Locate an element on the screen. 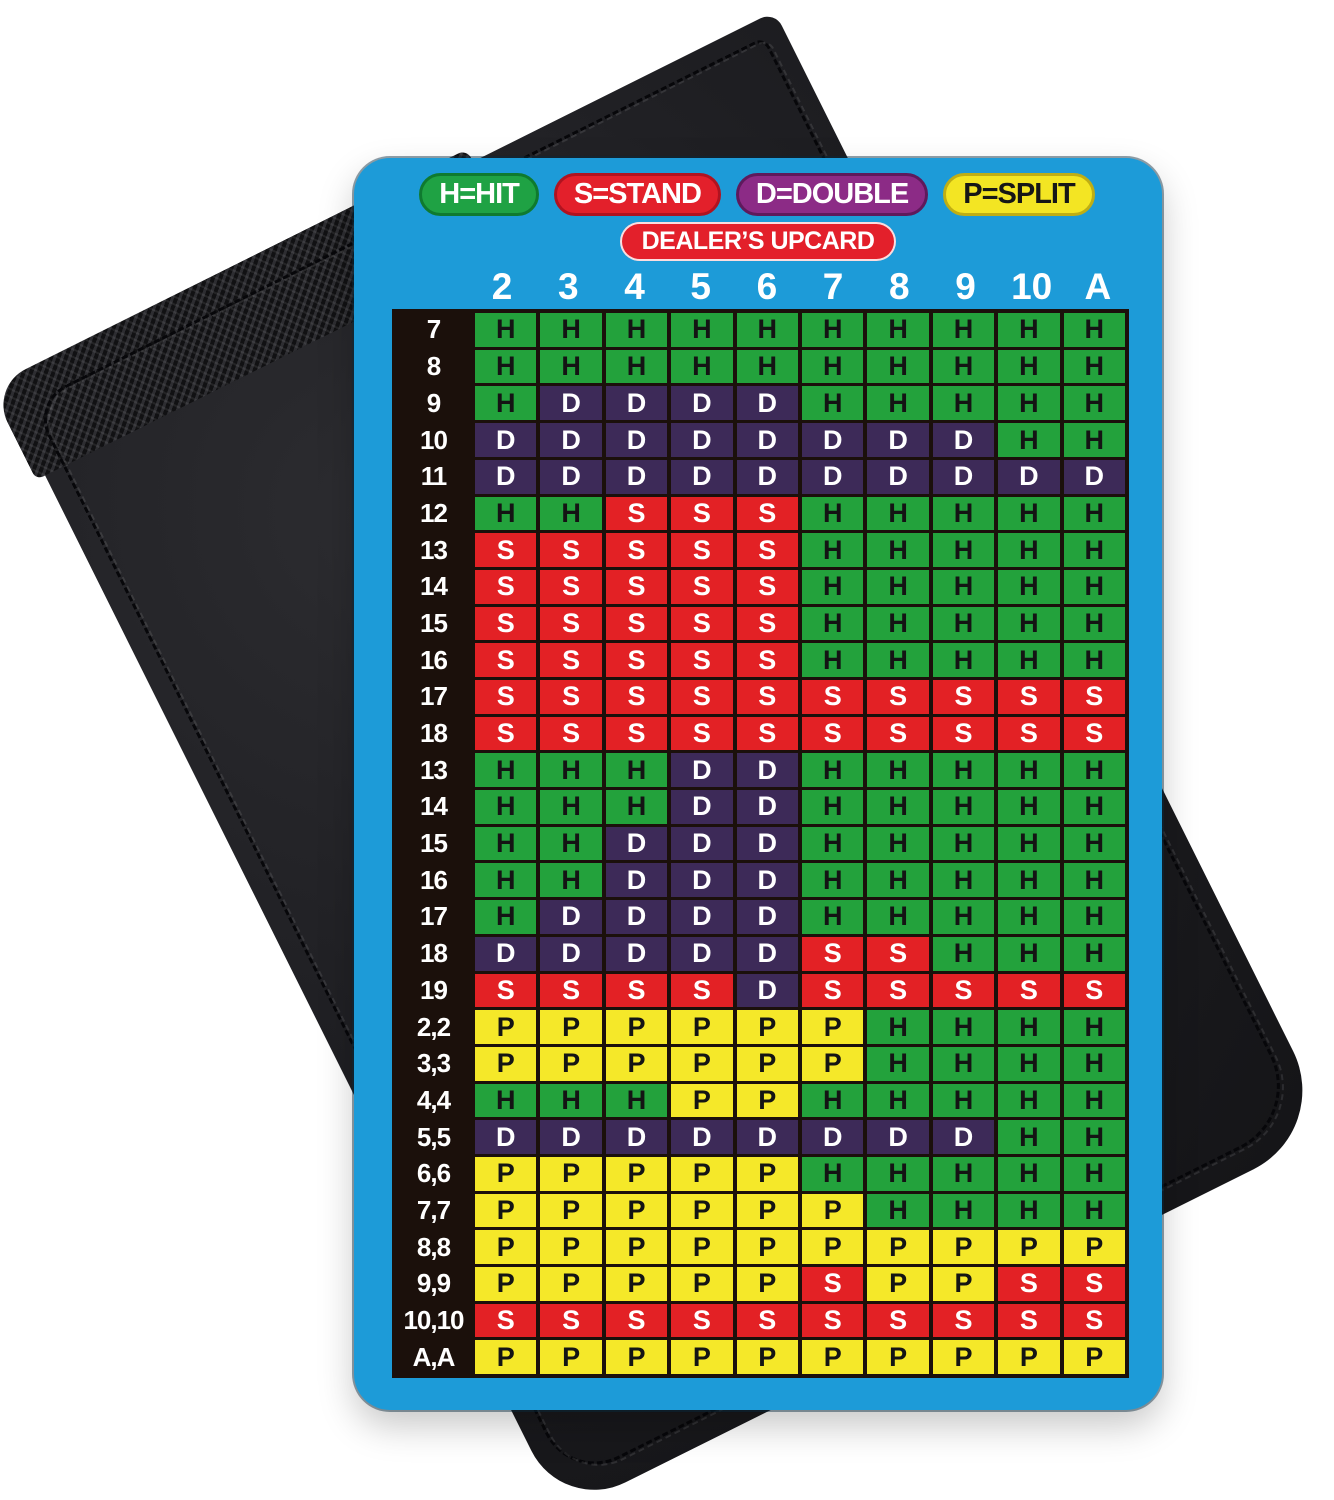 This screenshot has width=1334, height=1500. cell-15-vs-10: H is located at coordinates (1029, 623).